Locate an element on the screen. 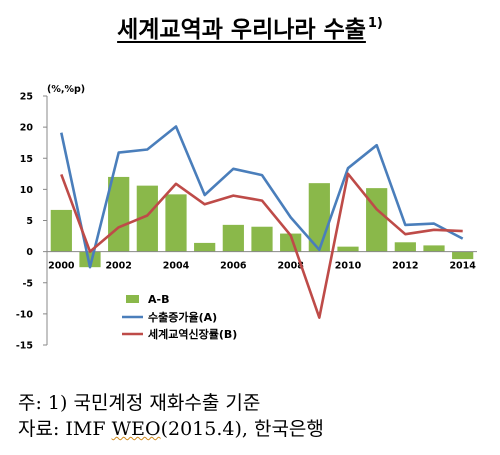 The width and height of the screenshot is (500, 455). x-tick-label: 2014 is located at coordinates (462, 266).